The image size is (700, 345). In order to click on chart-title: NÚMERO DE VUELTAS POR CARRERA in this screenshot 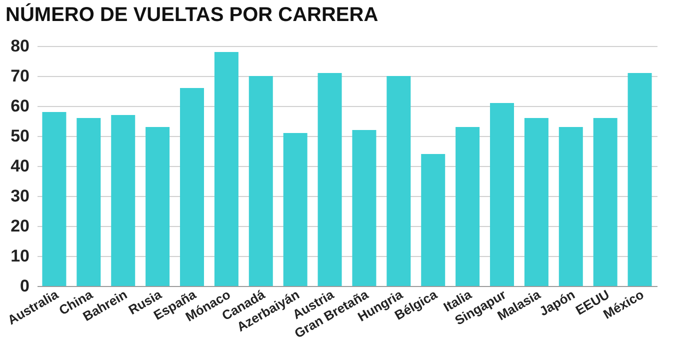, I will do `click(192, 14)`.